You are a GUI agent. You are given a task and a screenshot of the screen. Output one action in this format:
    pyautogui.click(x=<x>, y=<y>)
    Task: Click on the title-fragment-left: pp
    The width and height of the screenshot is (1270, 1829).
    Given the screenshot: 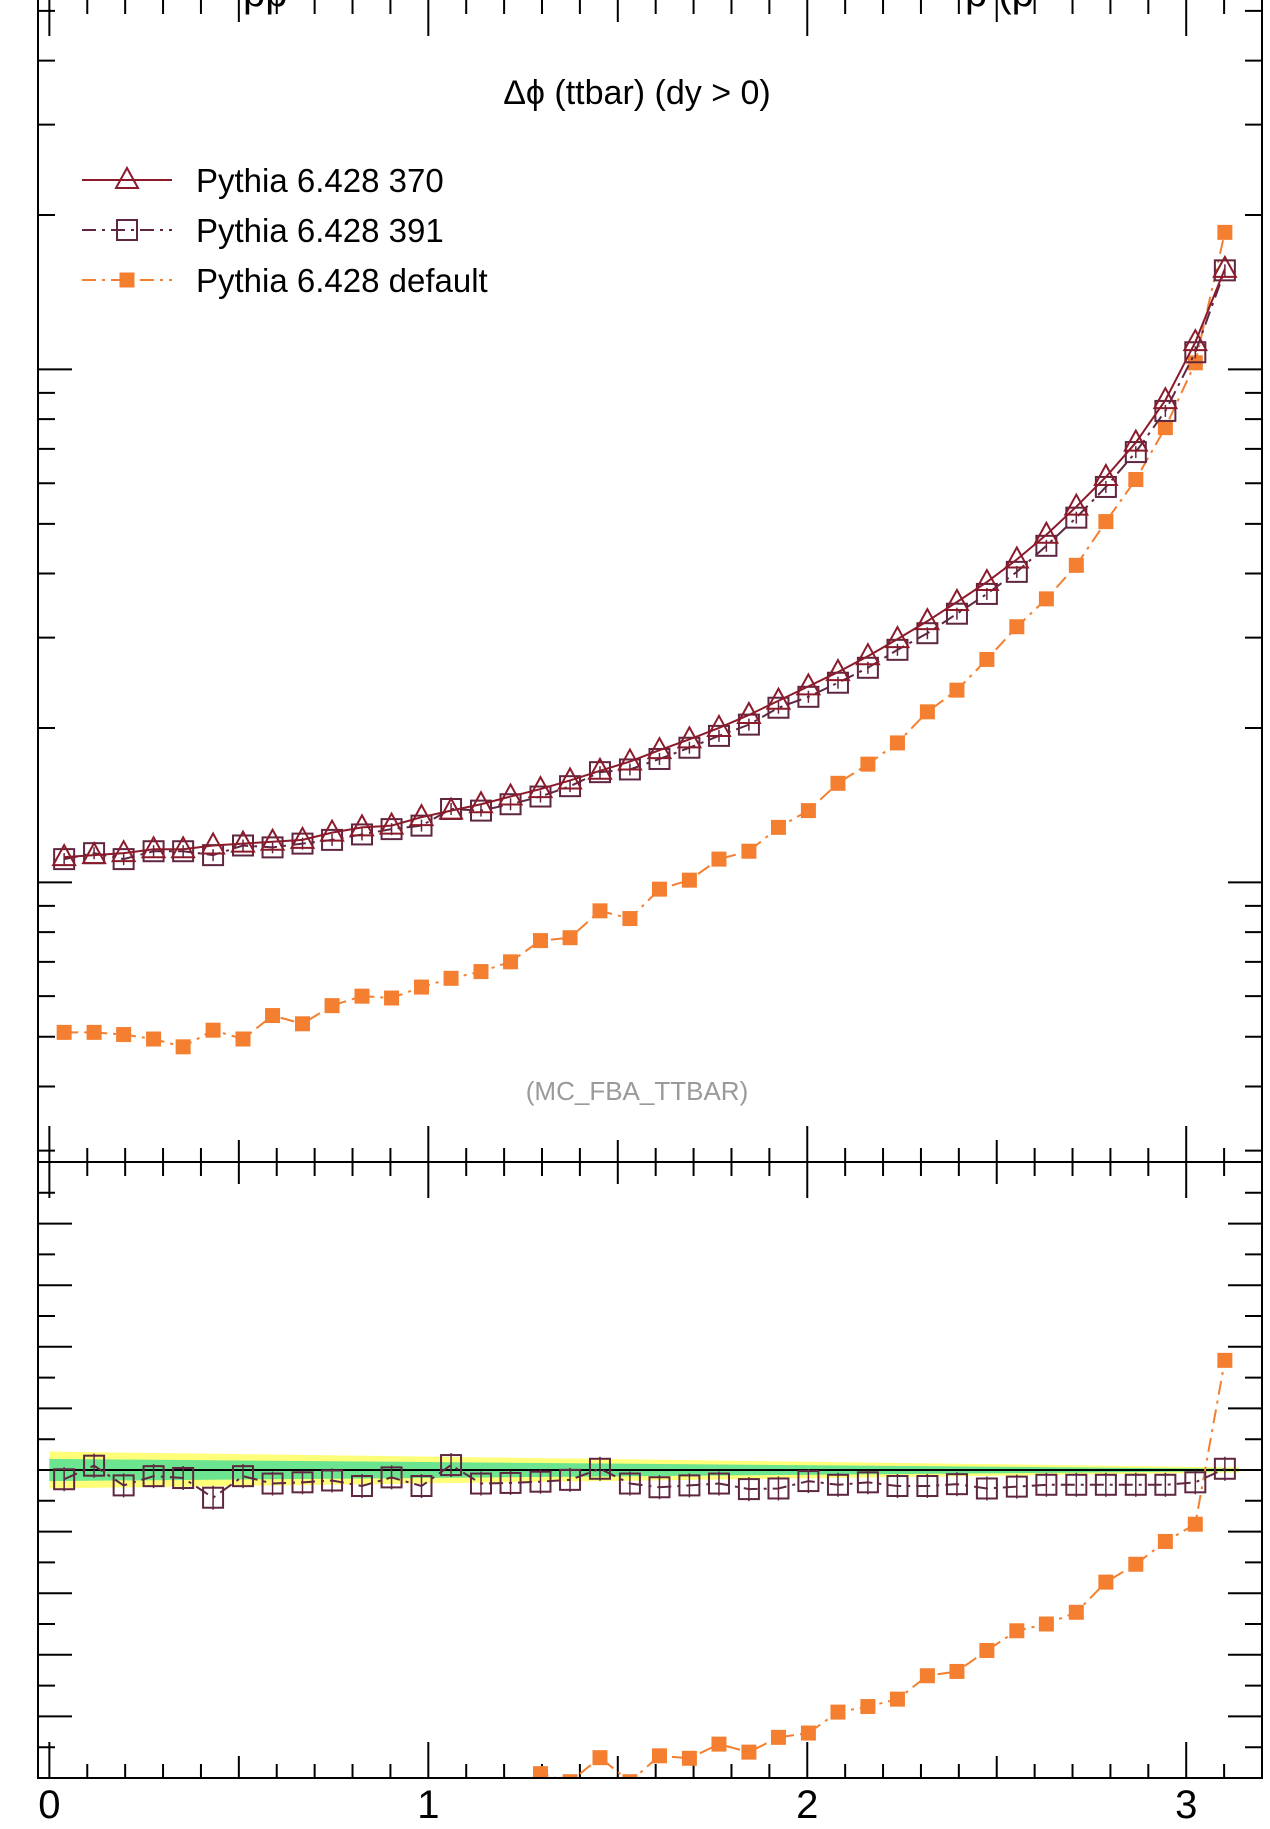 What is the action you would take?
    pyautogui.click(x=265, y=7)
    